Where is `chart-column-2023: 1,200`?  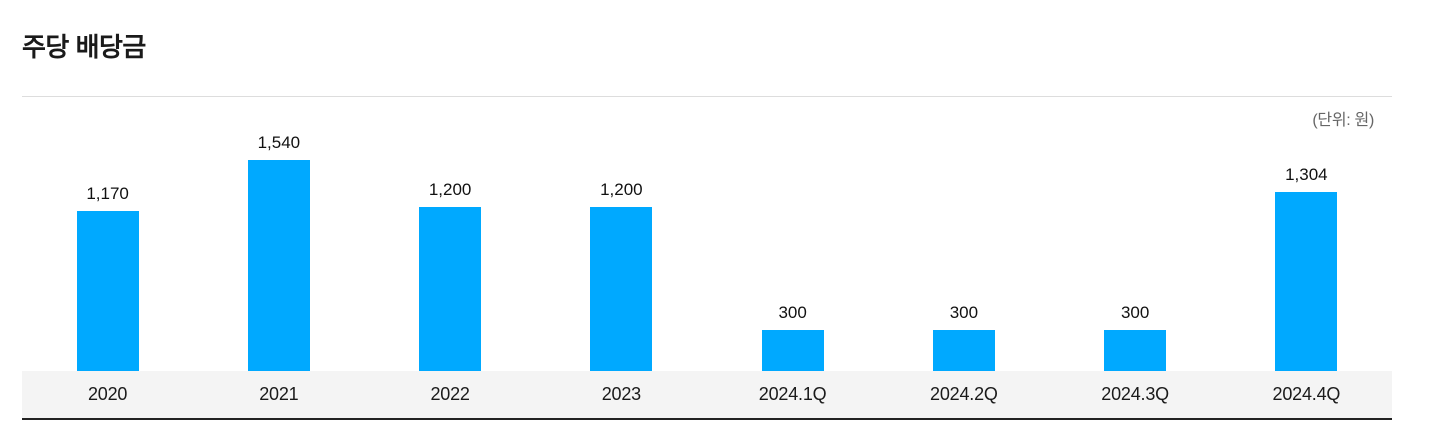 chart-column-2023: 1,200 is located at coordinates (621, 250).